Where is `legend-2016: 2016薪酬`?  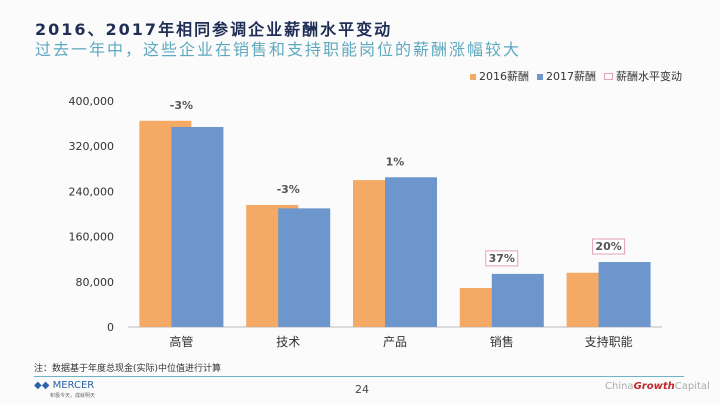 legend-2016: 2016薪酬 is located at coordinates (499, 76).